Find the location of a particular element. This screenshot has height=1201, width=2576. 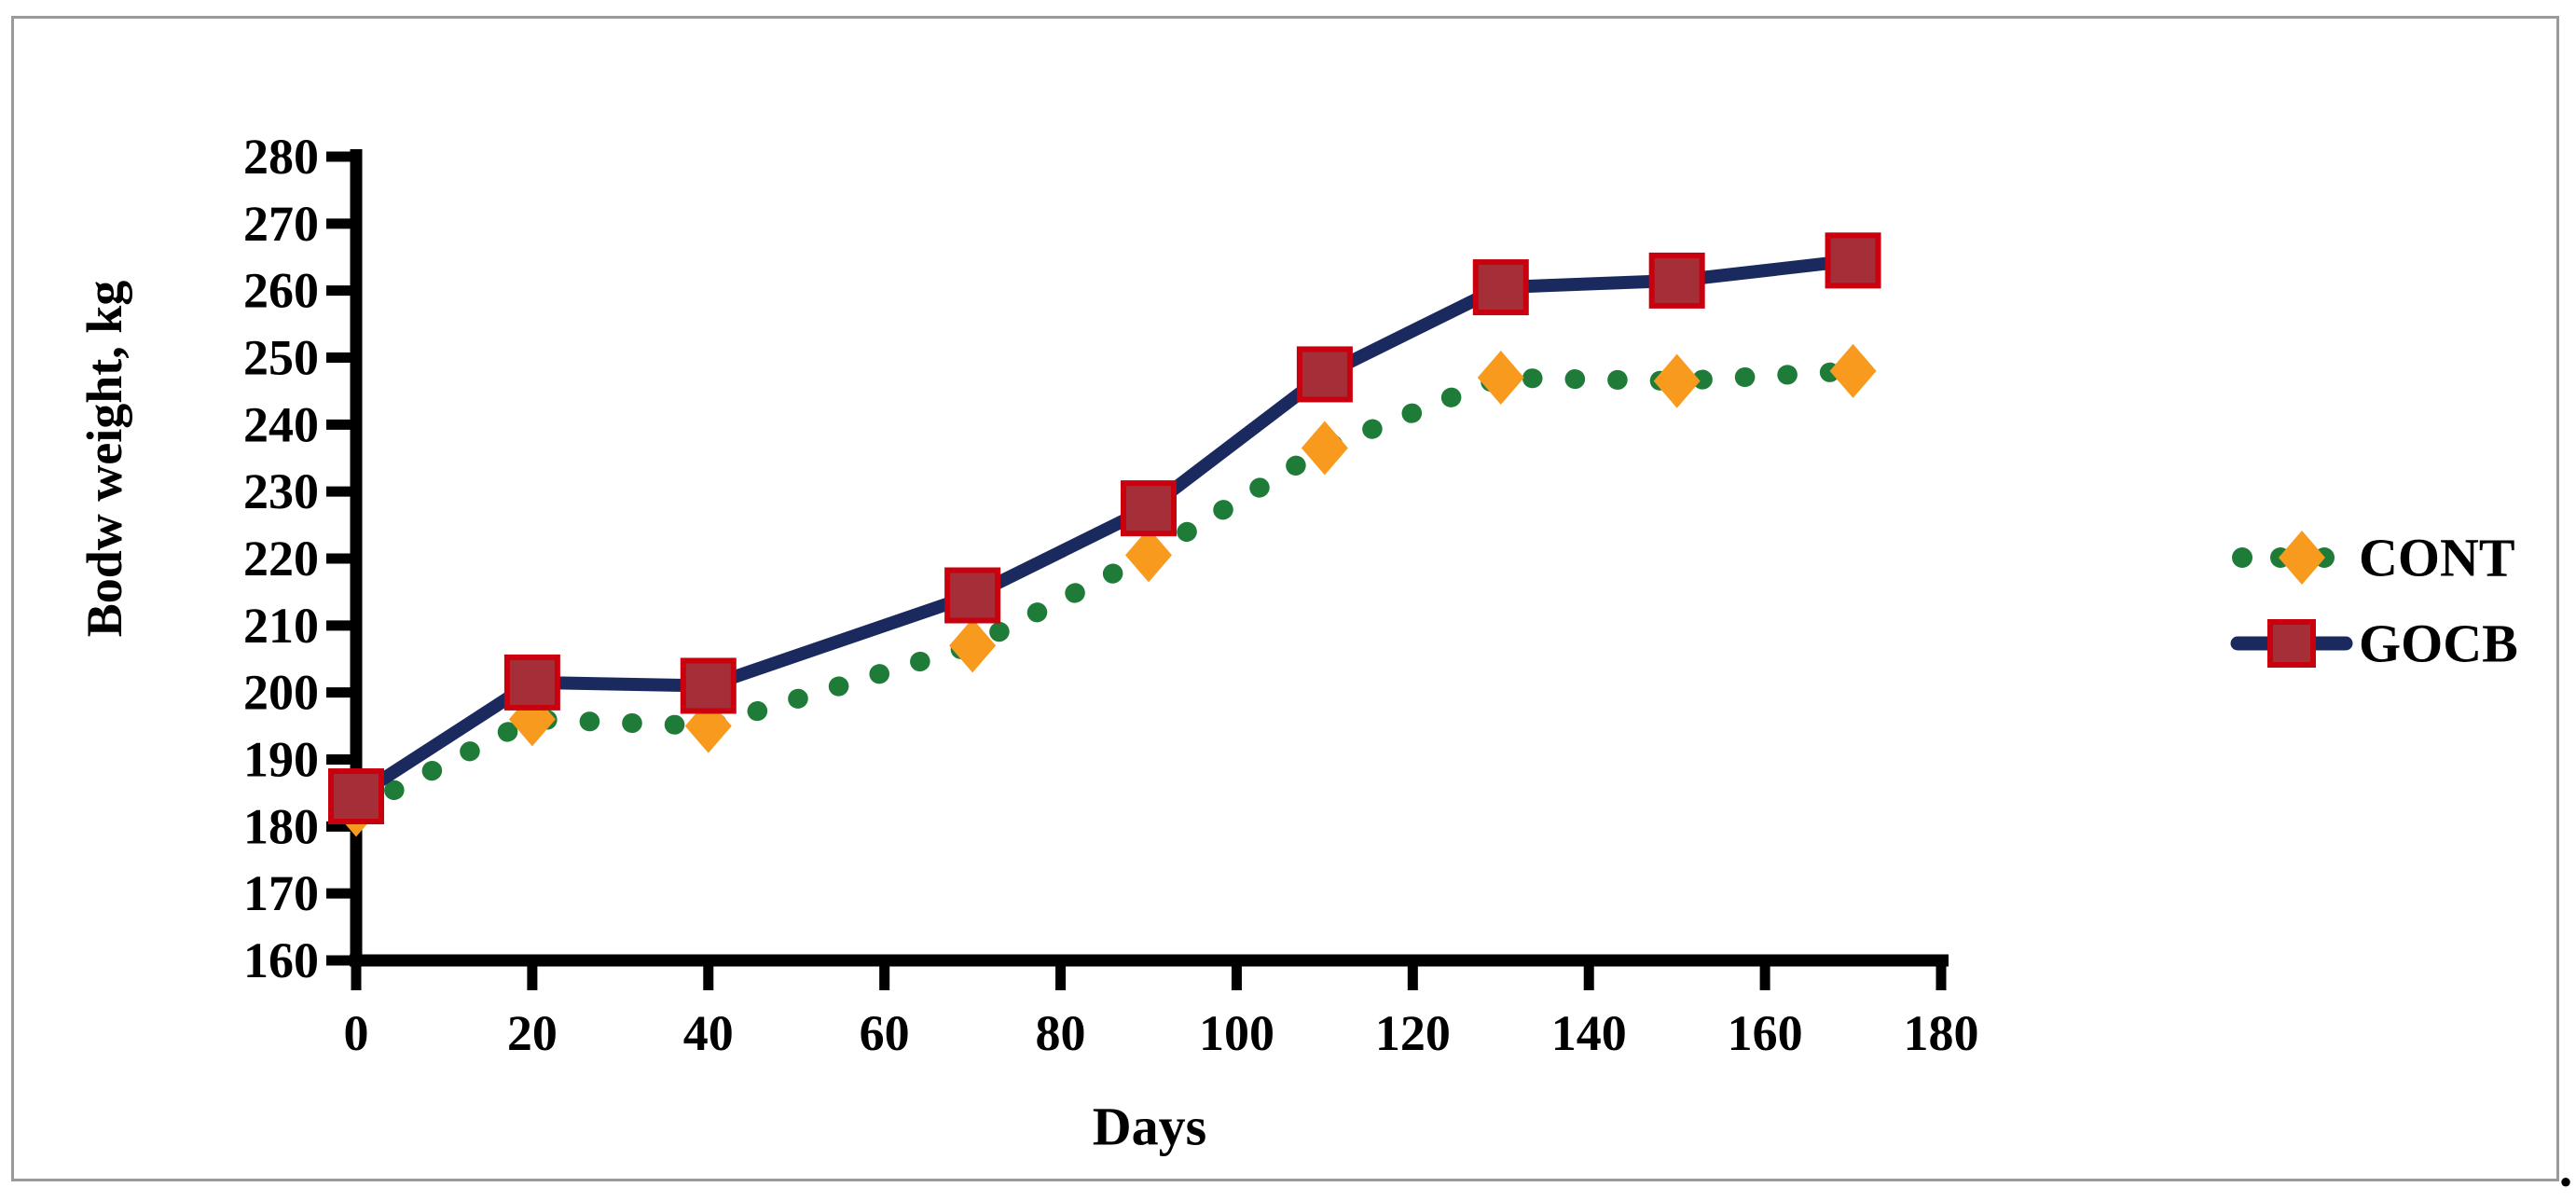

x-tick-label: 180 is located at coordinates (1942, 1033).